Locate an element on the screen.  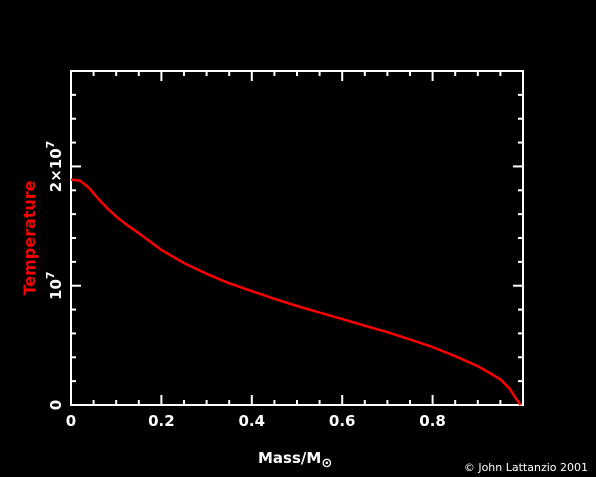
x-tick-label: 0 is located at coordinates (71, 421).